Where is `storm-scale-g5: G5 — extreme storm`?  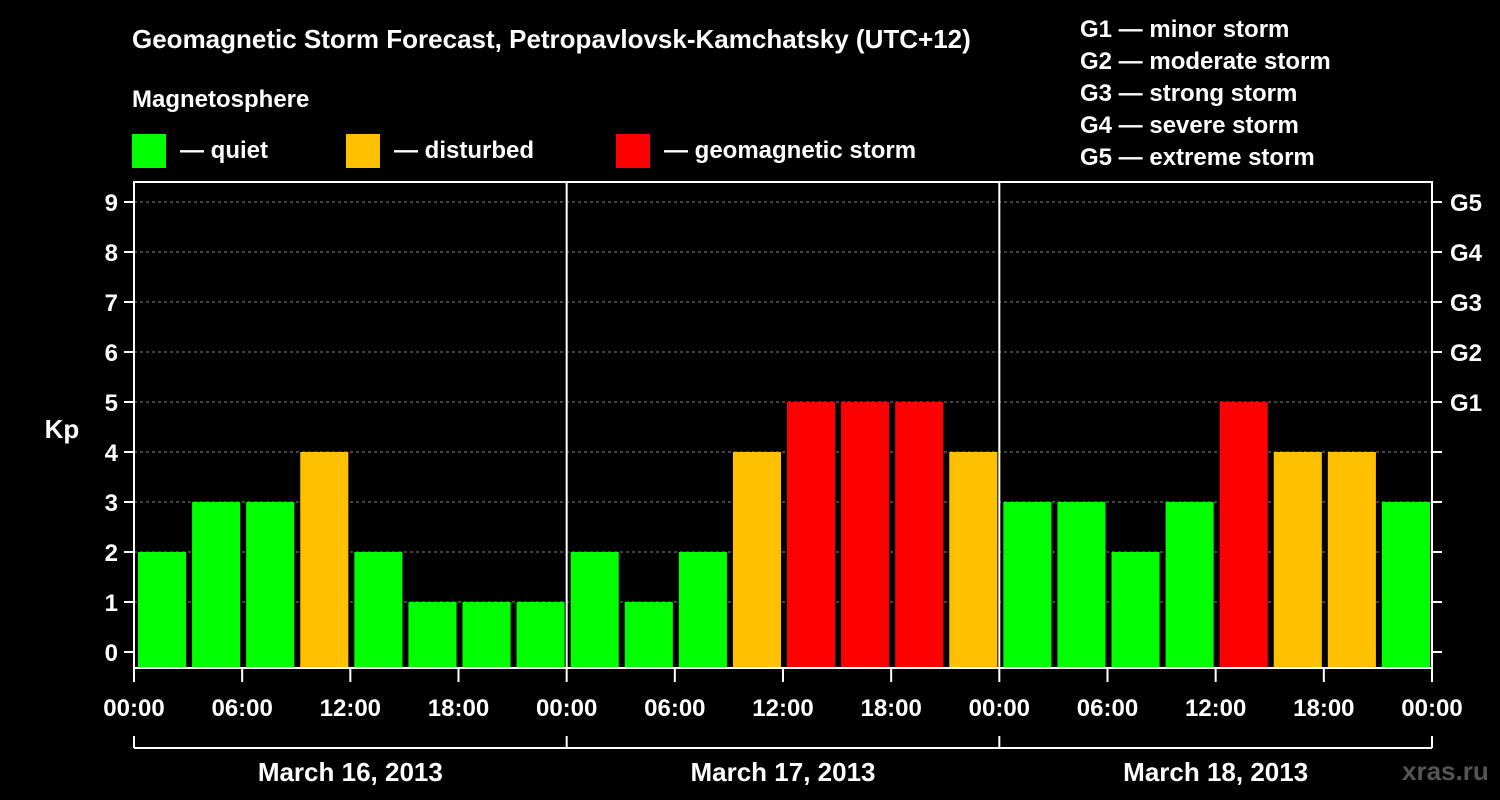
storm-scale-g5: G5 — extreme storm is located at coordinates (1197, 157).